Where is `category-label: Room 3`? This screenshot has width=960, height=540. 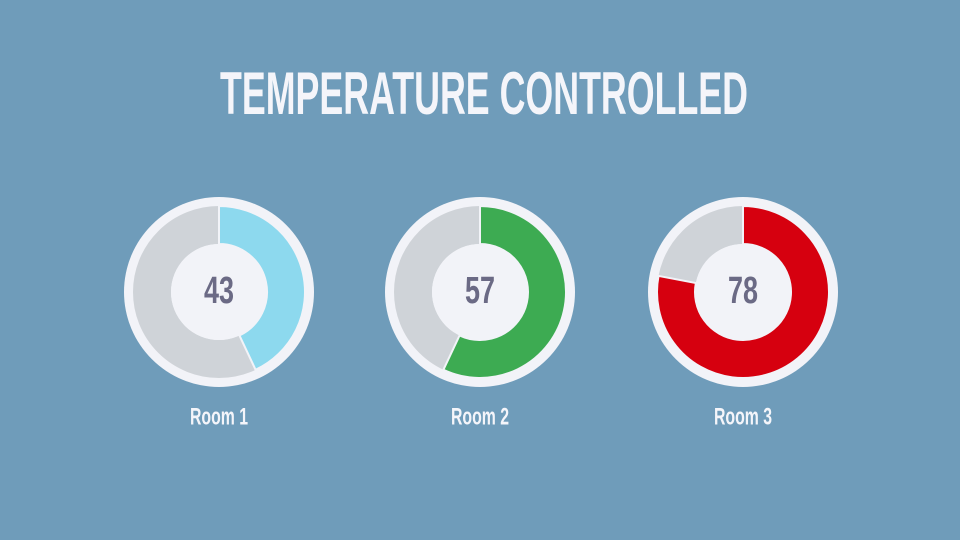 category-label: Room 3 is located at coordinates (743, 416).